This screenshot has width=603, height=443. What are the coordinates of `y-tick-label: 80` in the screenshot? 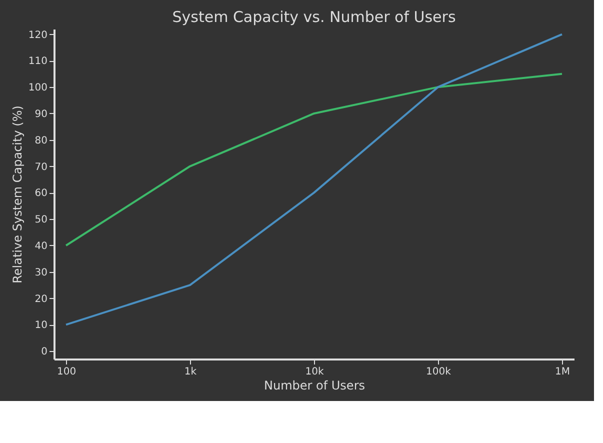 It's located at (41, 140).